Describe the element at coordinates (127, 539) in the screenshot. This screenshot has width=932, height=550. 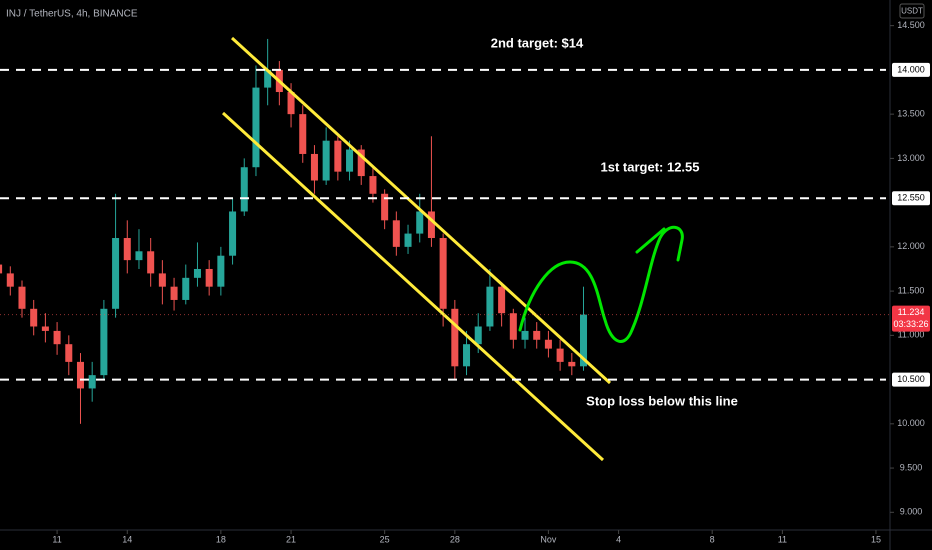
I see `x-tick-label: 14` at that location.